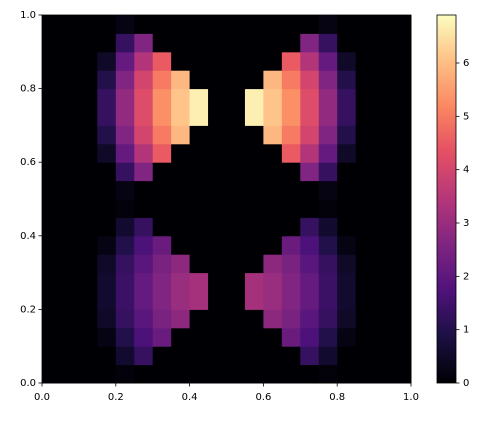 This screenshot has height=422, width=483. I want to click on y-tick-label: 0.2, so click(28, 309).